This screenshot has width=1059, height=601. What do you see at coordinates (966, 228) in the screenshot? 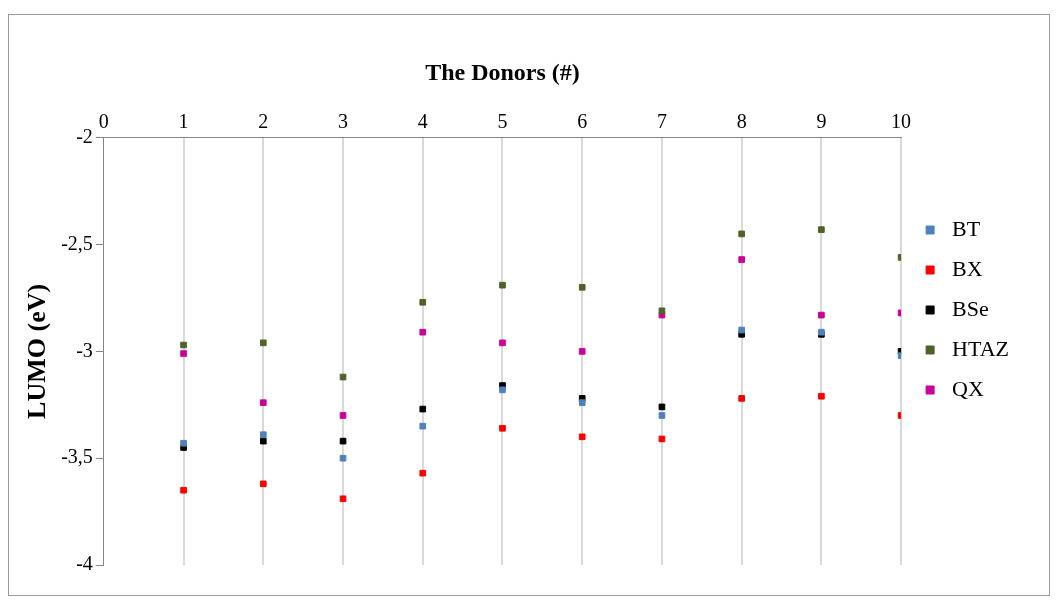
I see `legend-label: BT` at bounding box center [966, 228].